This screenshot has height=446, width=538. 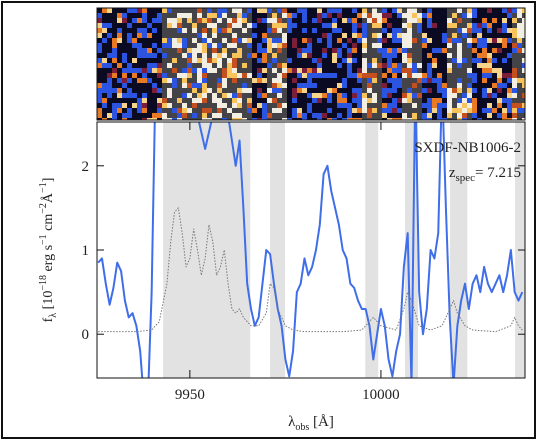 What do you see at coordinates (381, 395) in the screenshot?
I see `x-tick-label: 10000` at bounding box center [381, 395].